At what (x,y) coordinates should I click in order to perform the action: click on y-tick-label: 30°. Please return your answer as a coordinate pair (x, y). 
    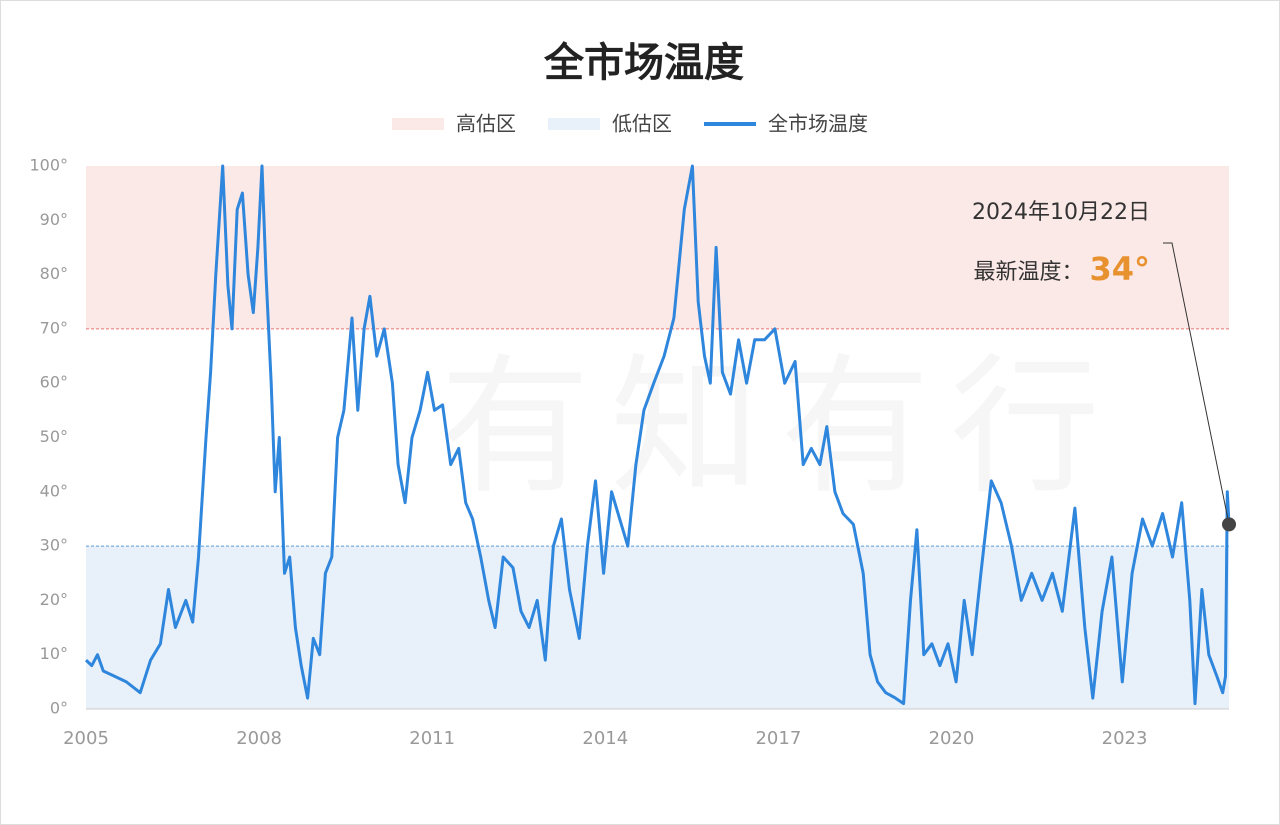
    Looking at the image, I should click on (54, 545).